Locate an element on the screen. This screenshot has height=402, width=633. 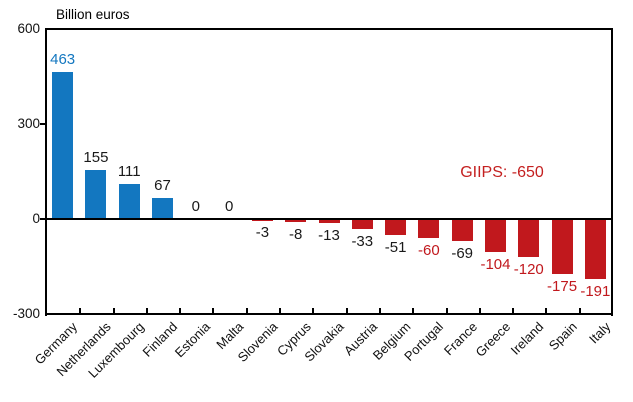
y-axis-tick-label: 600 is located at coordinates (28, 28).